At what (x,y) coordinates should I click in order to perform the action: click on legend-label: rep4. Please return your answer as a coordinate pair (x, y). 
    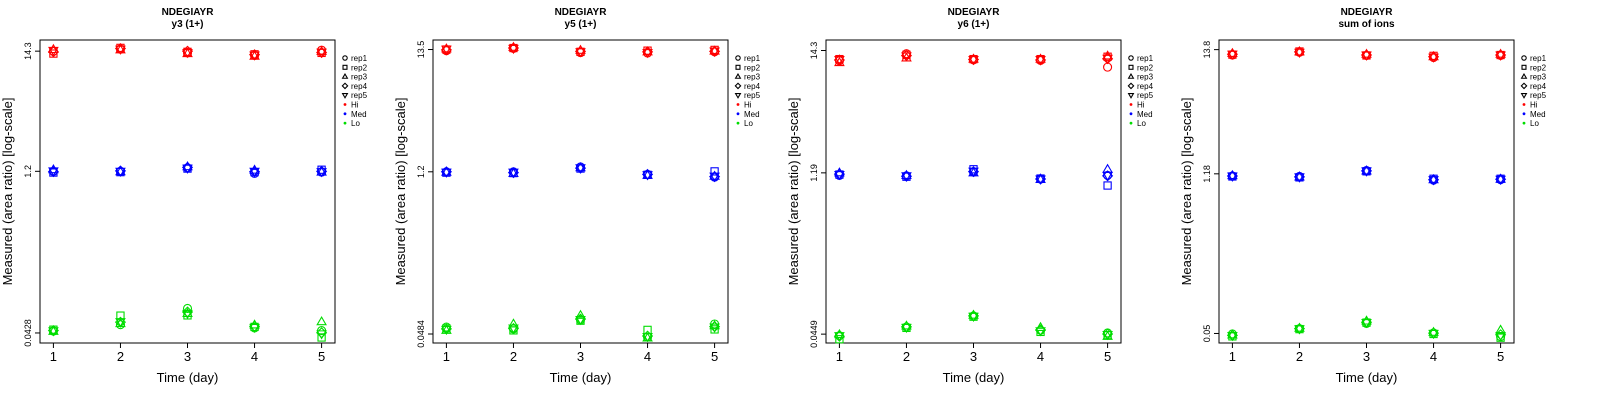
    Looking at the image, I should click on (752, 86).